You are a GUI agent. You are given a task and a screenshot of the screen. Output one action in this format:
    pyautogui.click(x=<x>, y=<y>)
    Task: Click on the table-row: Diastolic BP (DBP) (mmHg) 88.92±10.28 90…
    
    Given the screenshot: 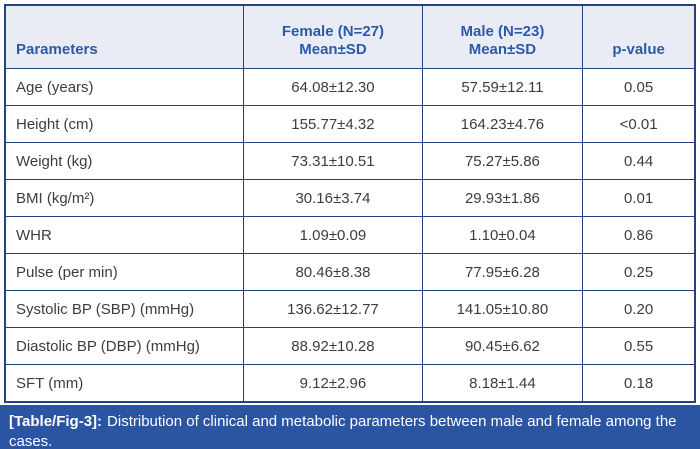 What is the action you would take?
    pyautogui.click(x=350, y=346)
    